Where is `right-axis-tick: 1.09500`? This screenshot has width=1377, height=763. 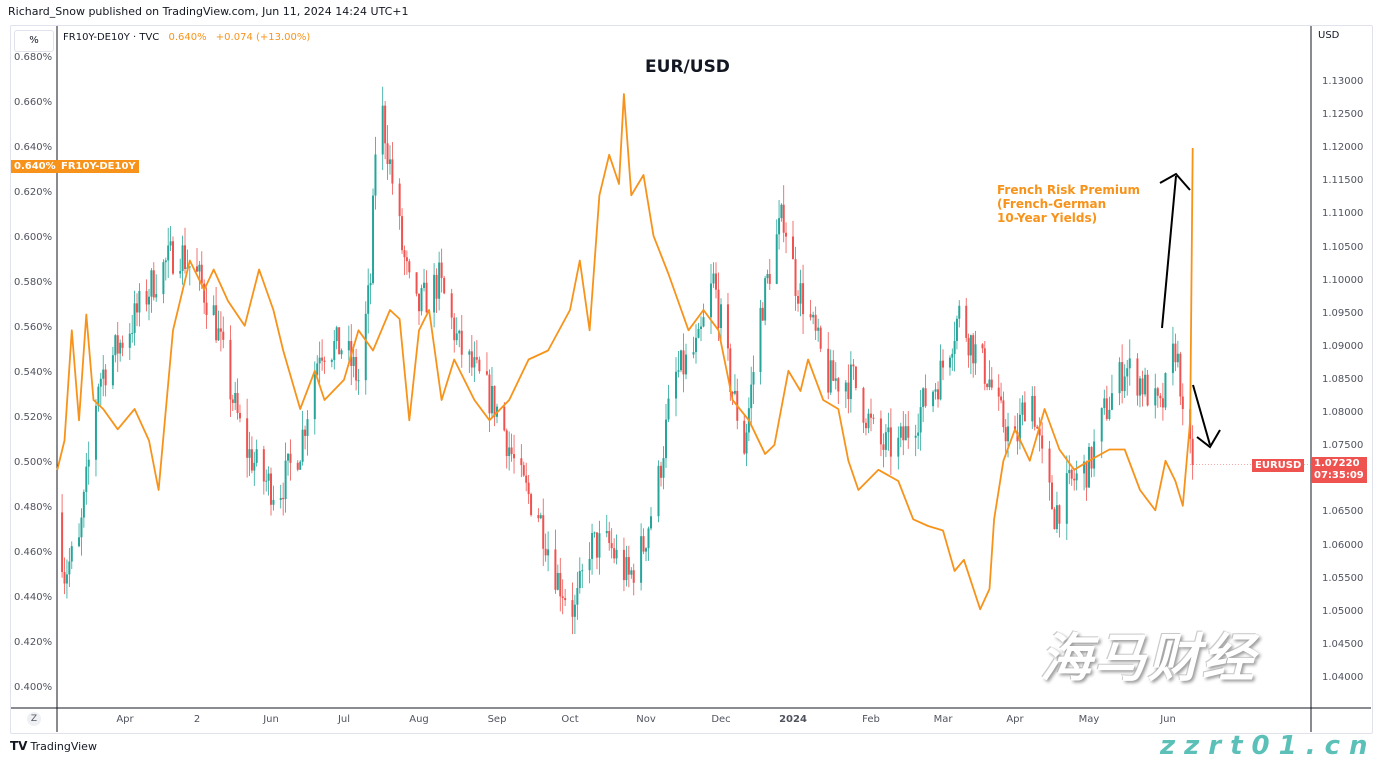 right-axis-tick: 1.09500 is located at coordinates (1343, 313).